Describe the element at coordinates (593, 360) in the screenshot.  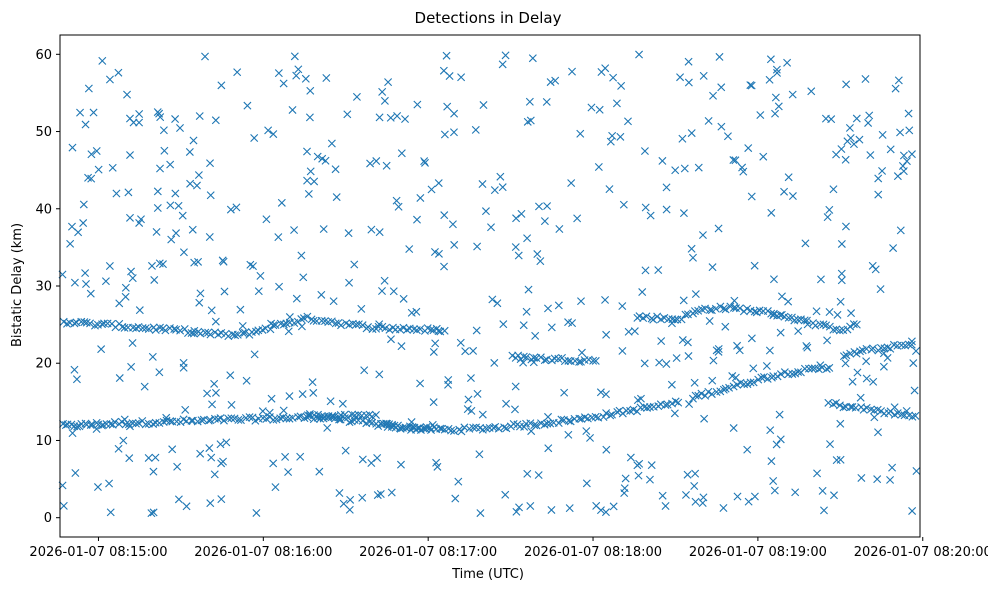
I see `scatter-point-track-mid-b` at that location.